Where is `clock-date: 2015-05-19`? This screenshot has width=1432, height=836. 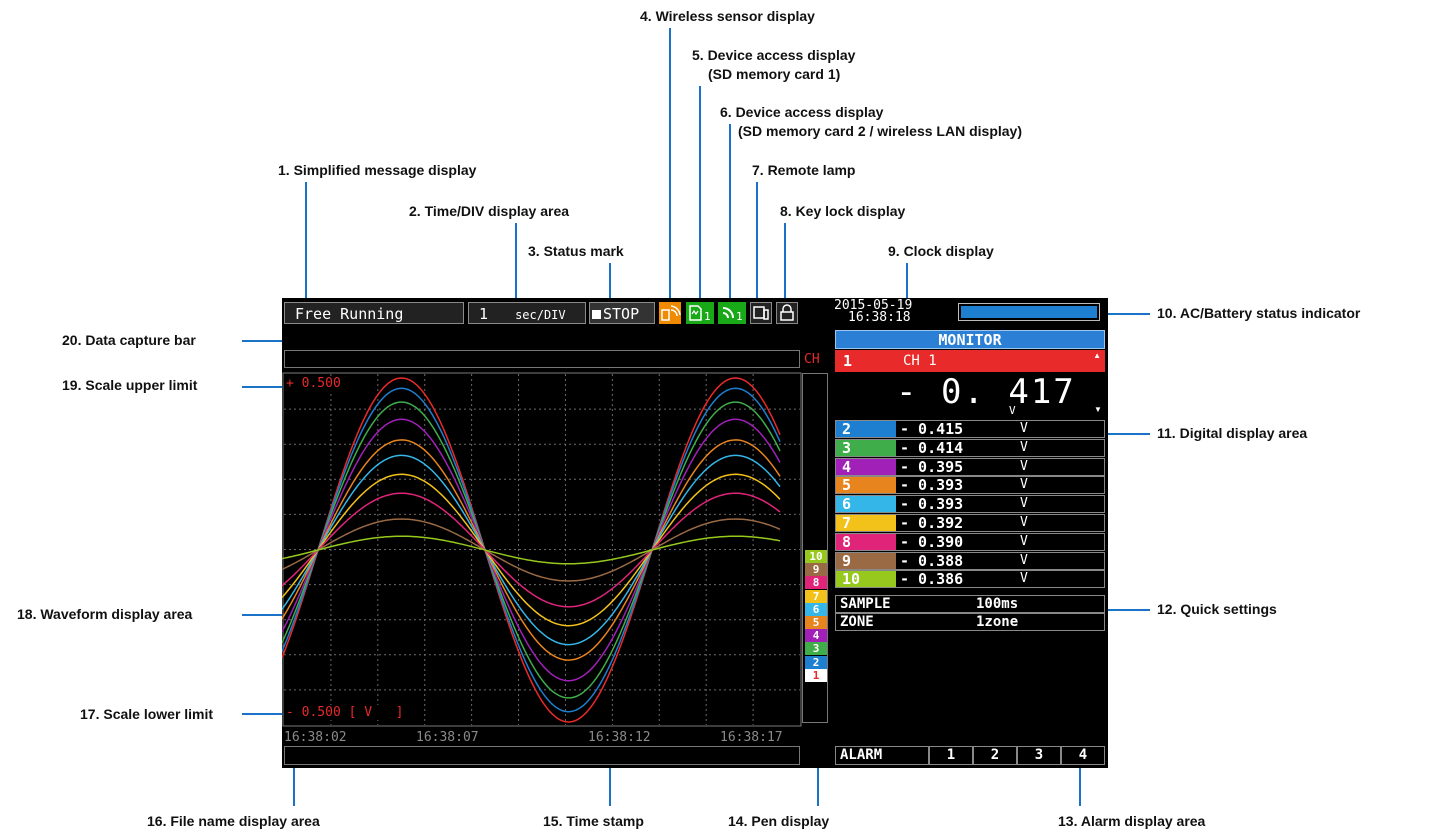 clock-date: 2015-05-19 is located at coordinates (873, 305).